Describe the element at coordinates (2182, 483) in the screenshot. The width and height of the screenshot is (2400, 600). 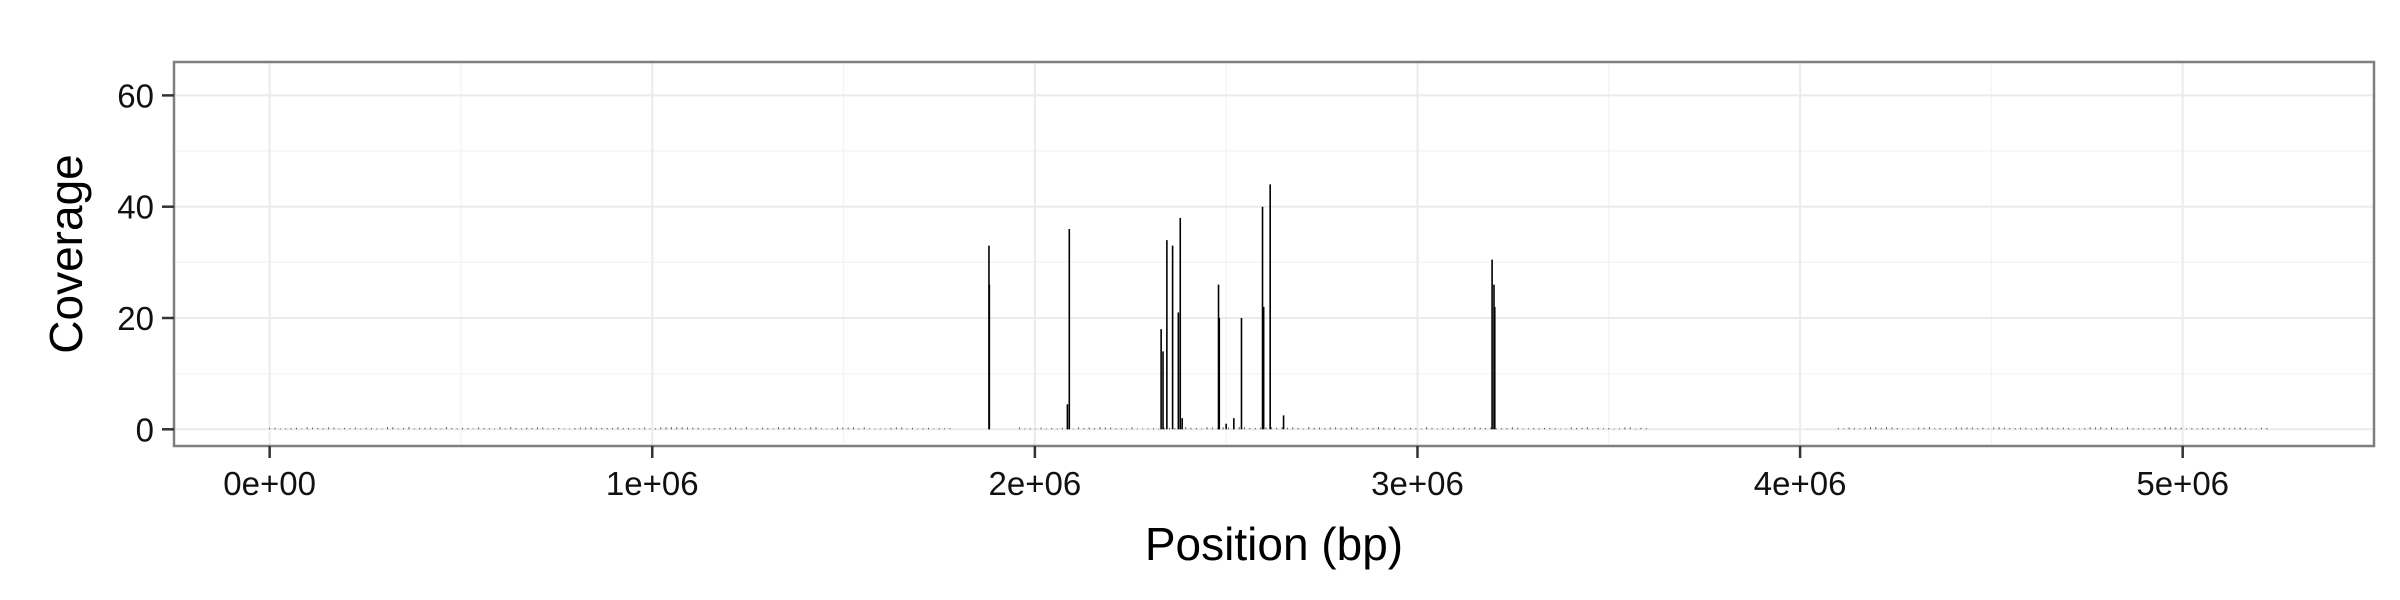
I see `x-tick-label: 5e+06` at that location.